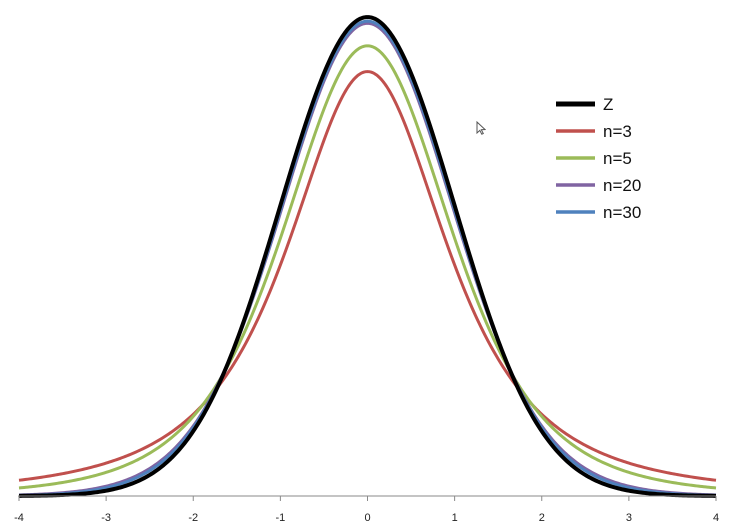 The height and width of the screenshot is (531, 736). What do you see at coordinates (193, 518) in the screenshot?
I see `x-tick-label: -2` at bounding box center [193, 518].